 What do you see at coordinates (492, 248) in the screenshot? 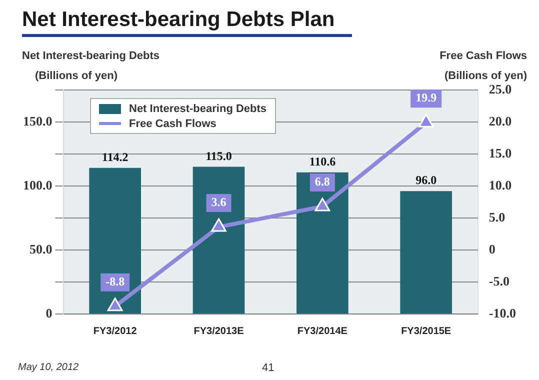
I see `y2-tick-label: 0` at bounding box center [492, 248].